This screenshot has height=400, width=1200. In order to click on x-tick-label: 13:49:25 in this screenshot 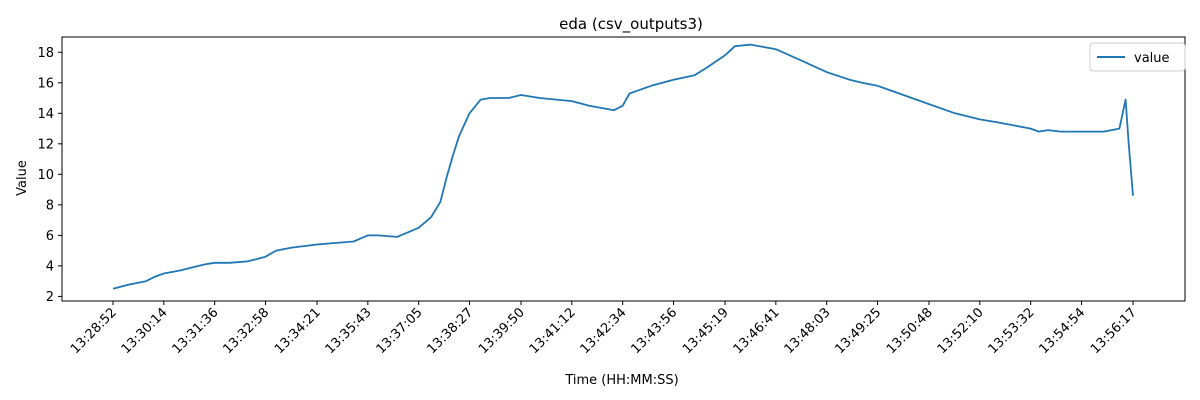, I will do `click(858, 331)`.